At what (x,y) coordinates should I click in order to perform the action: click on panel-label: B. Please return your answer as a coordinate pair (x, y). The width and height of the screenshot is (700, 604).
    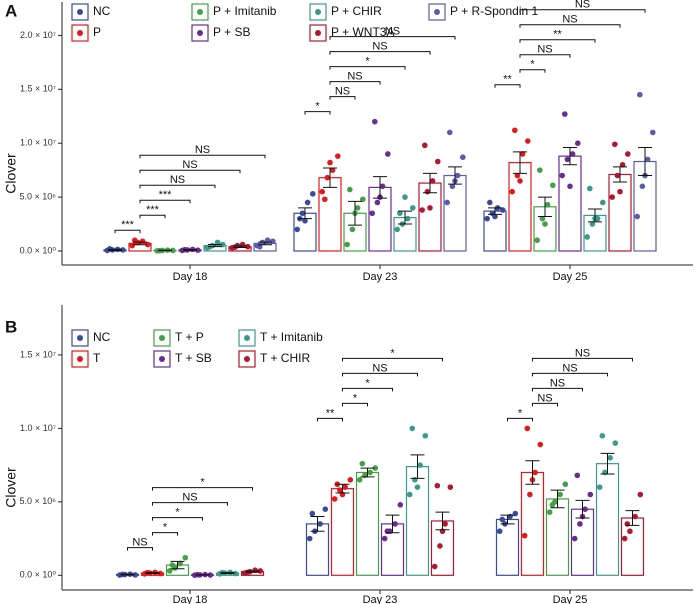
    Looking at the image, I should click on (11, 326).